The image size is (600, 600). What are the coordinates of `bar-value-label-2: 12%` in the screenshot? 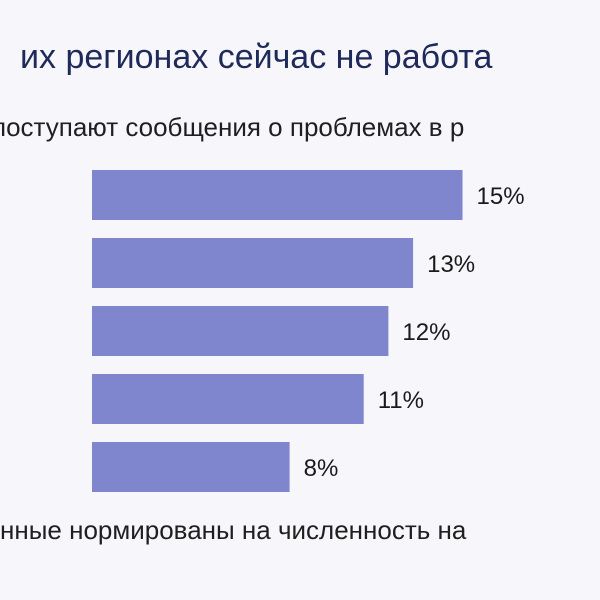 It's located at (426, 332).